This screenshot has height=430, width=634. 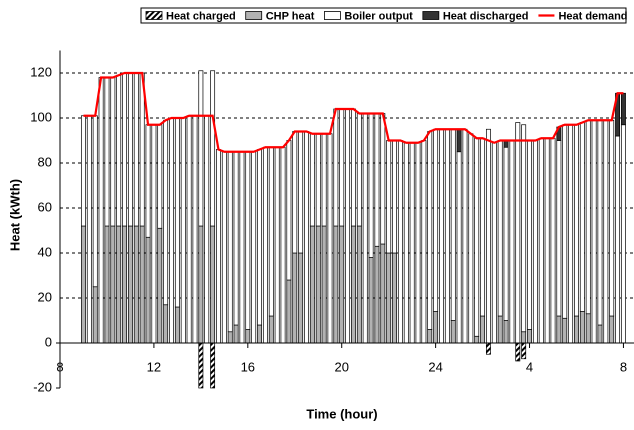 I want to click on x-tick-label: 12, so click(x=154, y=366).